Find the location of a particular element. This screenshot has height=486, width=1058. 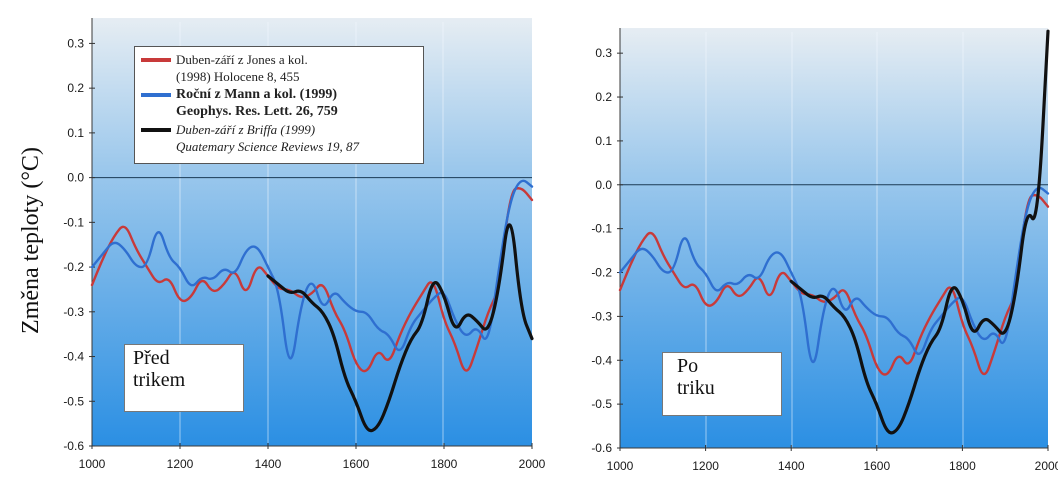

annotation-line: trikem is located at coordinates (159, 380).